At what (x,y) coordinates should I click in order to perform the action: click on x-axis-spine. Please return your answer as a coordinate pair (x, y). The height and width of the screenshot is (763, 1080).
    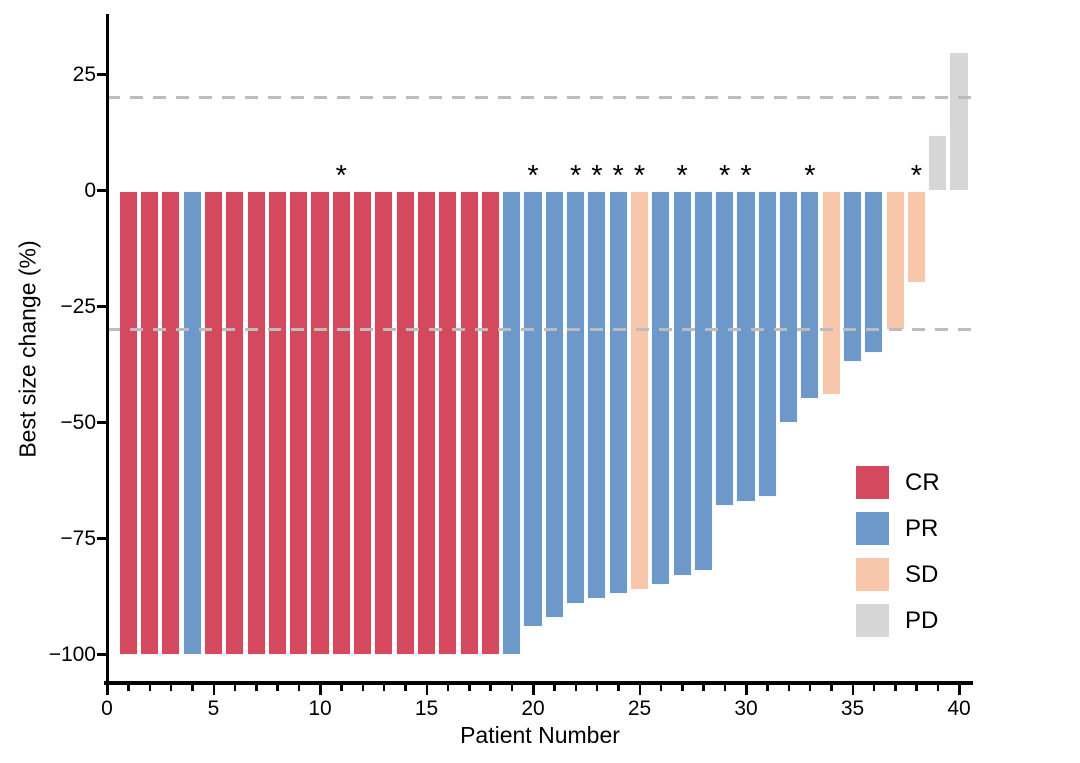
    Looking at the image, I should click on (538, 683).